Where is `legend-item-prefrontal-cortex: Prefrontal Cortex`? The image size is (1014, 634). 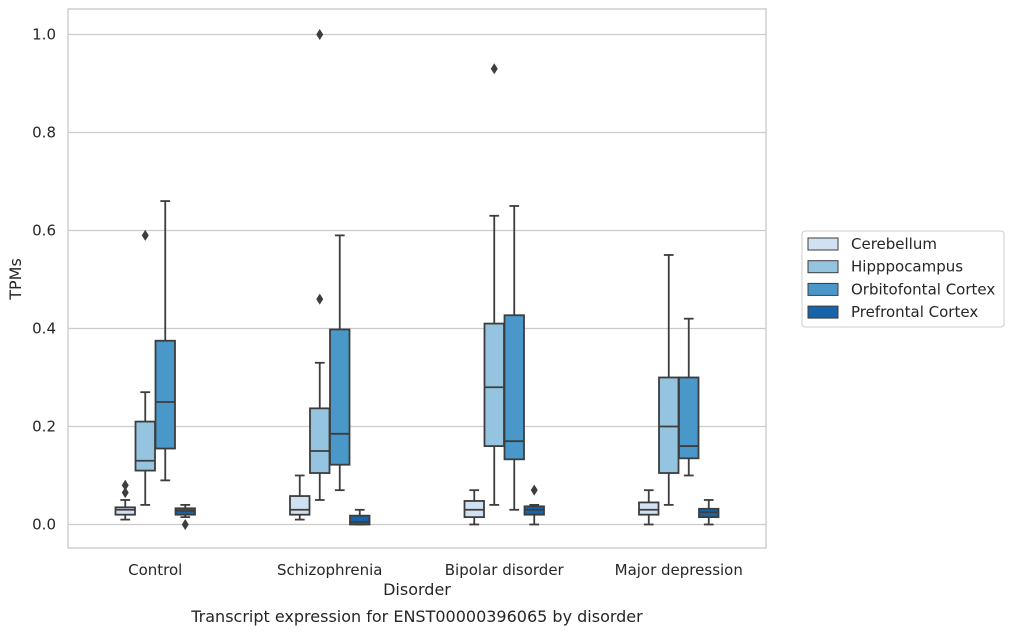 legend-item-prefrontal-cortex: Prefrontal Cortex is located at coordinates (892, 312).